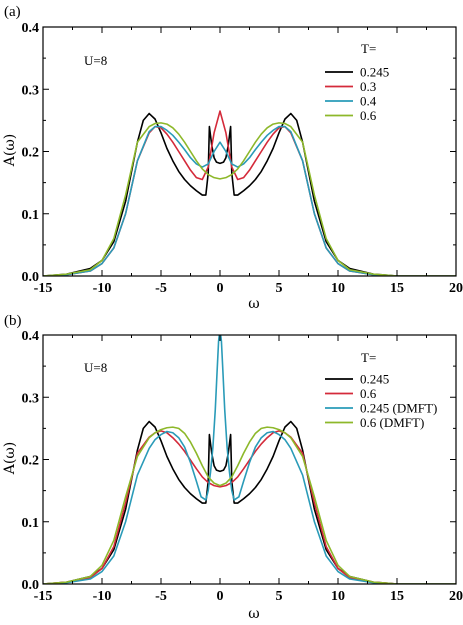 This screenshot has width=463, height=625. I want to click on x-tick-label-b-1: -10, so click(102, 596).